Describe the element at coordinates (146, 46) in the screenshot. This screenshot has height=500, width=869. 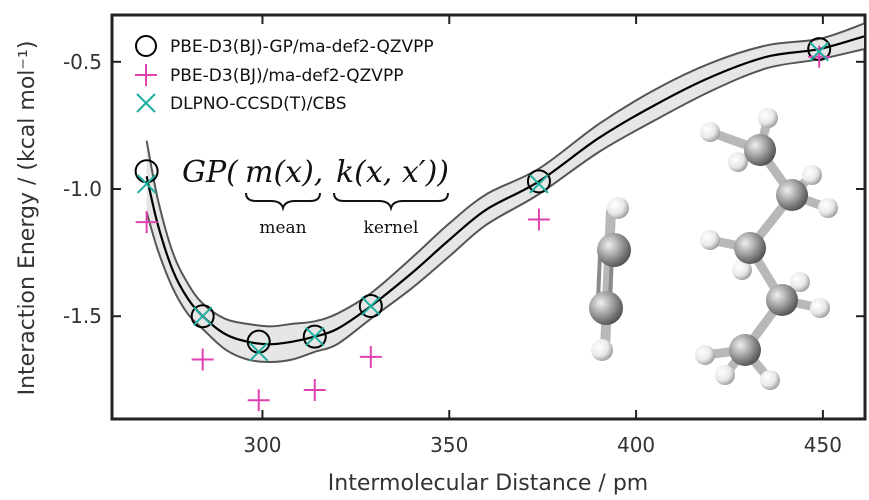
I see `legend-marker-circle` at that location.